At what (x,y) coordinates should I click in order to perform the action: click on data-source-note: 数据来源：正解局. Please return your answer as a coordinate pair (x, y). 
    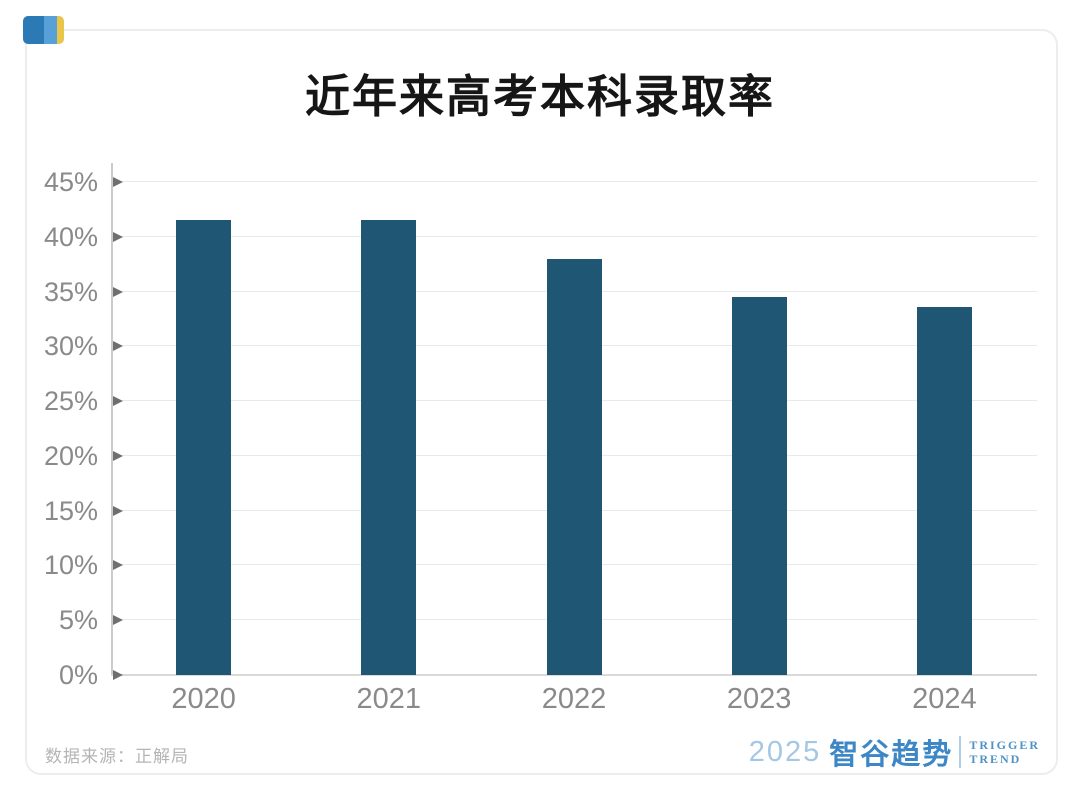
    Looking at the image, I should click on (117, 756).